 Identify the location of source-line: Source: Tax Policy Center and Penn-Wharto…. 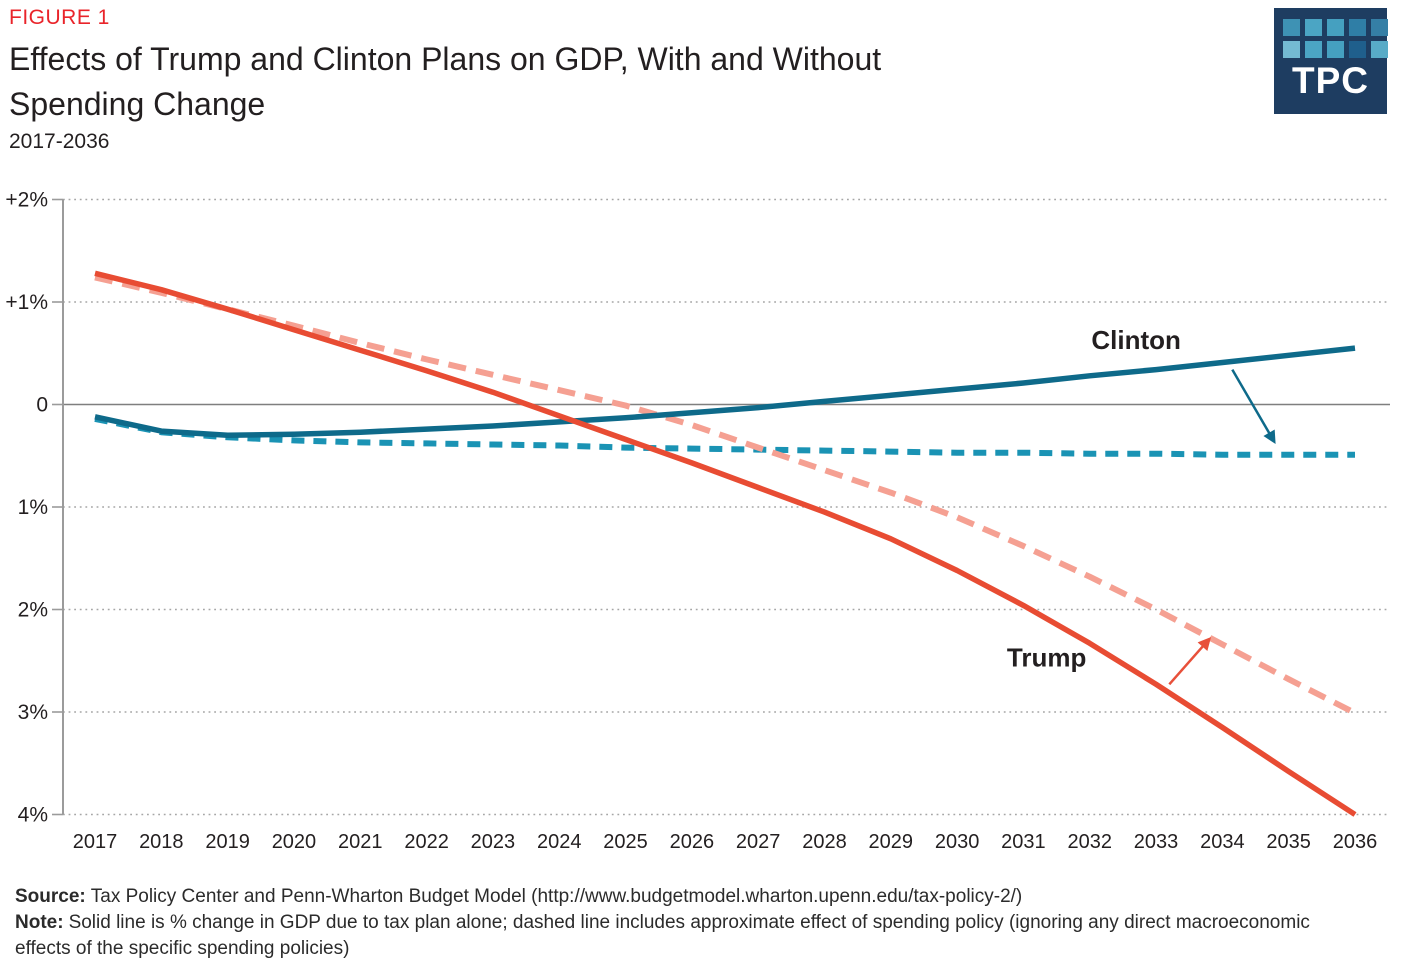
(687, 897).